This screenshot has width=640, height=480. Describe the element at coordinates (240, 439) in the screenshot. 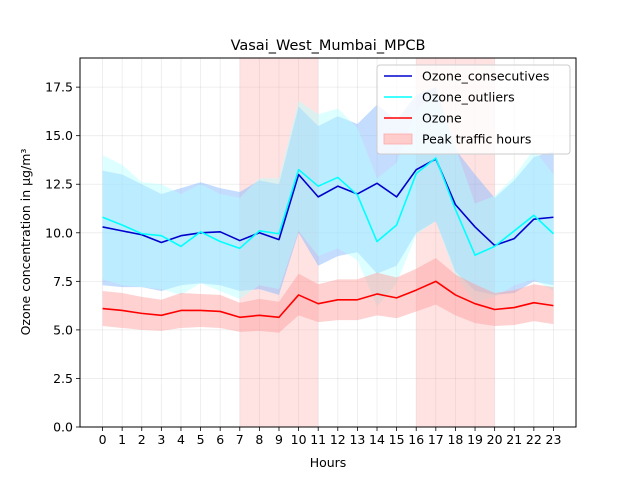

I see `x-tick-label: 7` at that location.